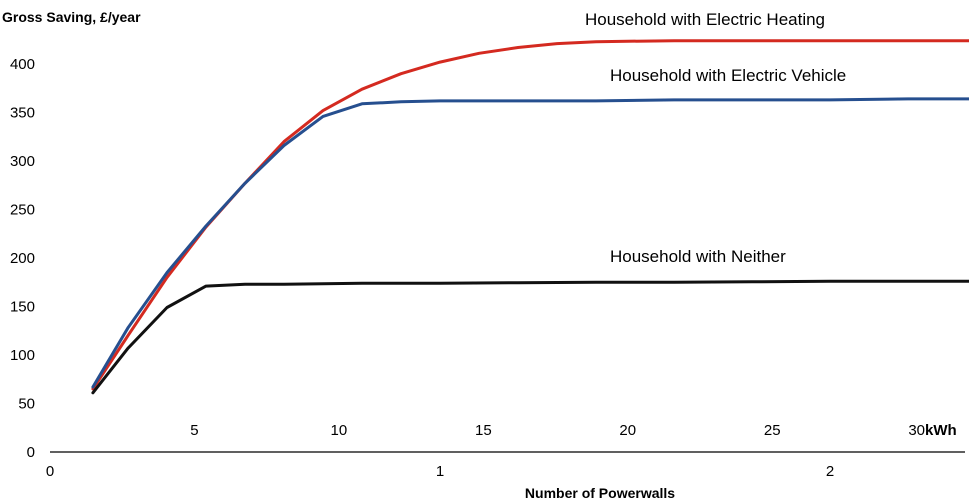 The height and width of the screenshot is (504, 969). What do you see at coordinates (627, 430) in the screenshot?
I see `kwh-tick-label: 20` at bounding box center [627, 430].